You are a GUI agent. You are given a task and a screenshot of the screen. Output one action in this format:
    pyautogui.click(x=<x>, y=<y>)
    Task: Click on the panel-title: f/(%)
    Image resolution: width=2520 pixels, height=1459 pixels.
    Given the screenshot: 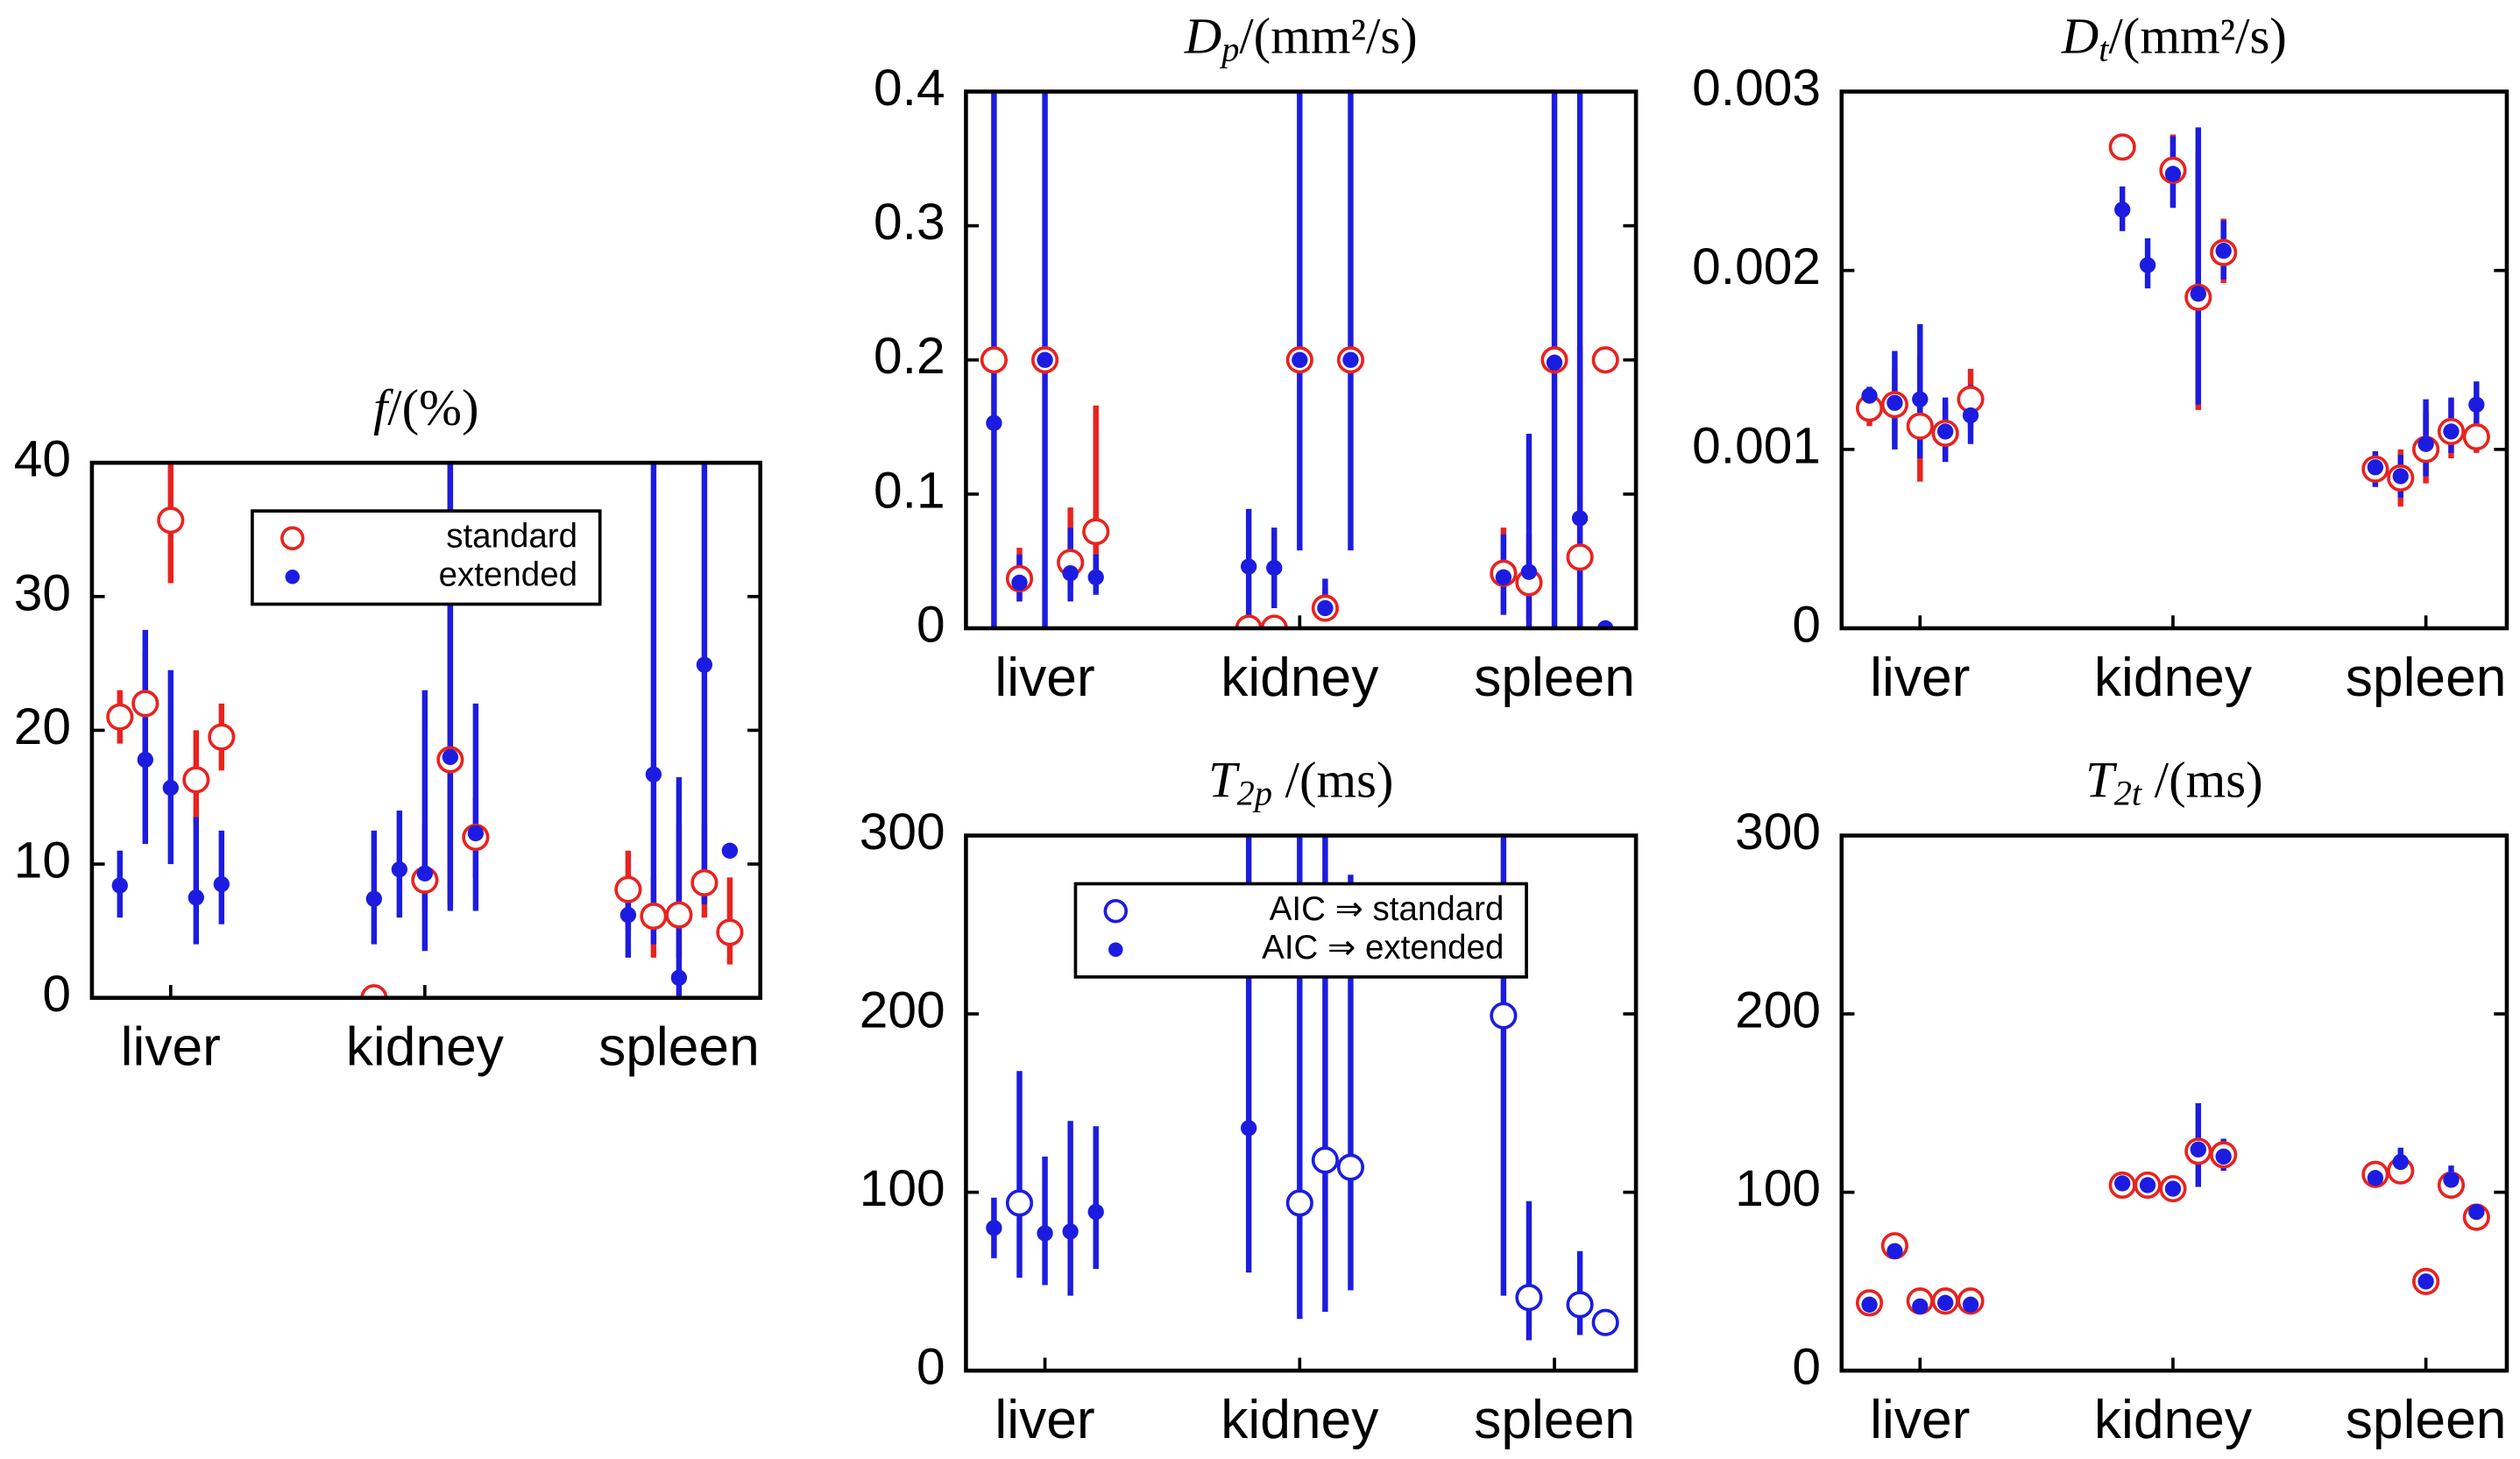 What is the action you would take?
    pyautogui.click(x=426, y=407)
    